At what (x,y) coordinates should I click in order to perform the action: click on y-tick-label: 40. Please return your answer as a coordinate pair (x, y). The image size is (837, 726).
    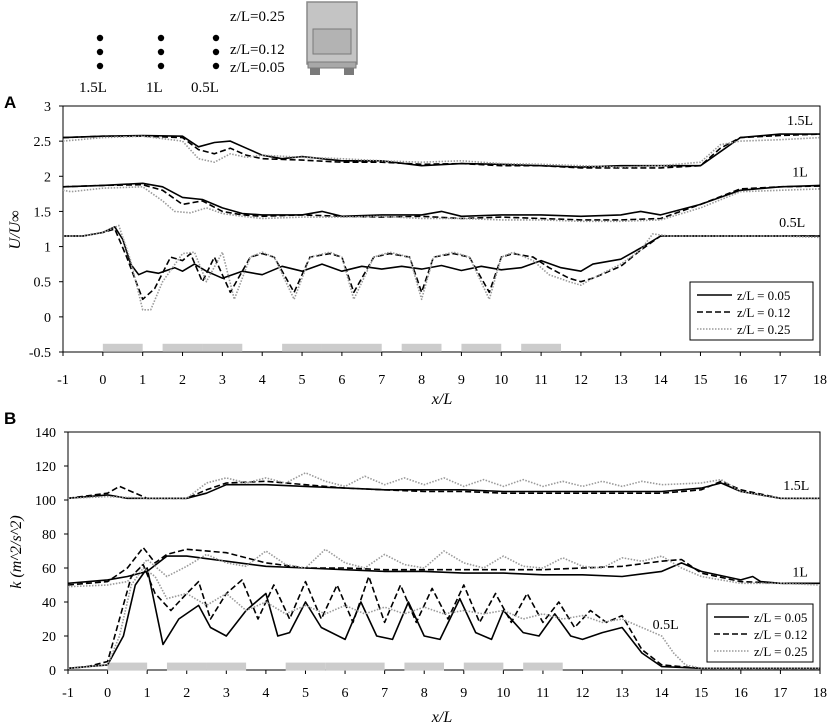
    Looking at the image, I should click on (49, 603).